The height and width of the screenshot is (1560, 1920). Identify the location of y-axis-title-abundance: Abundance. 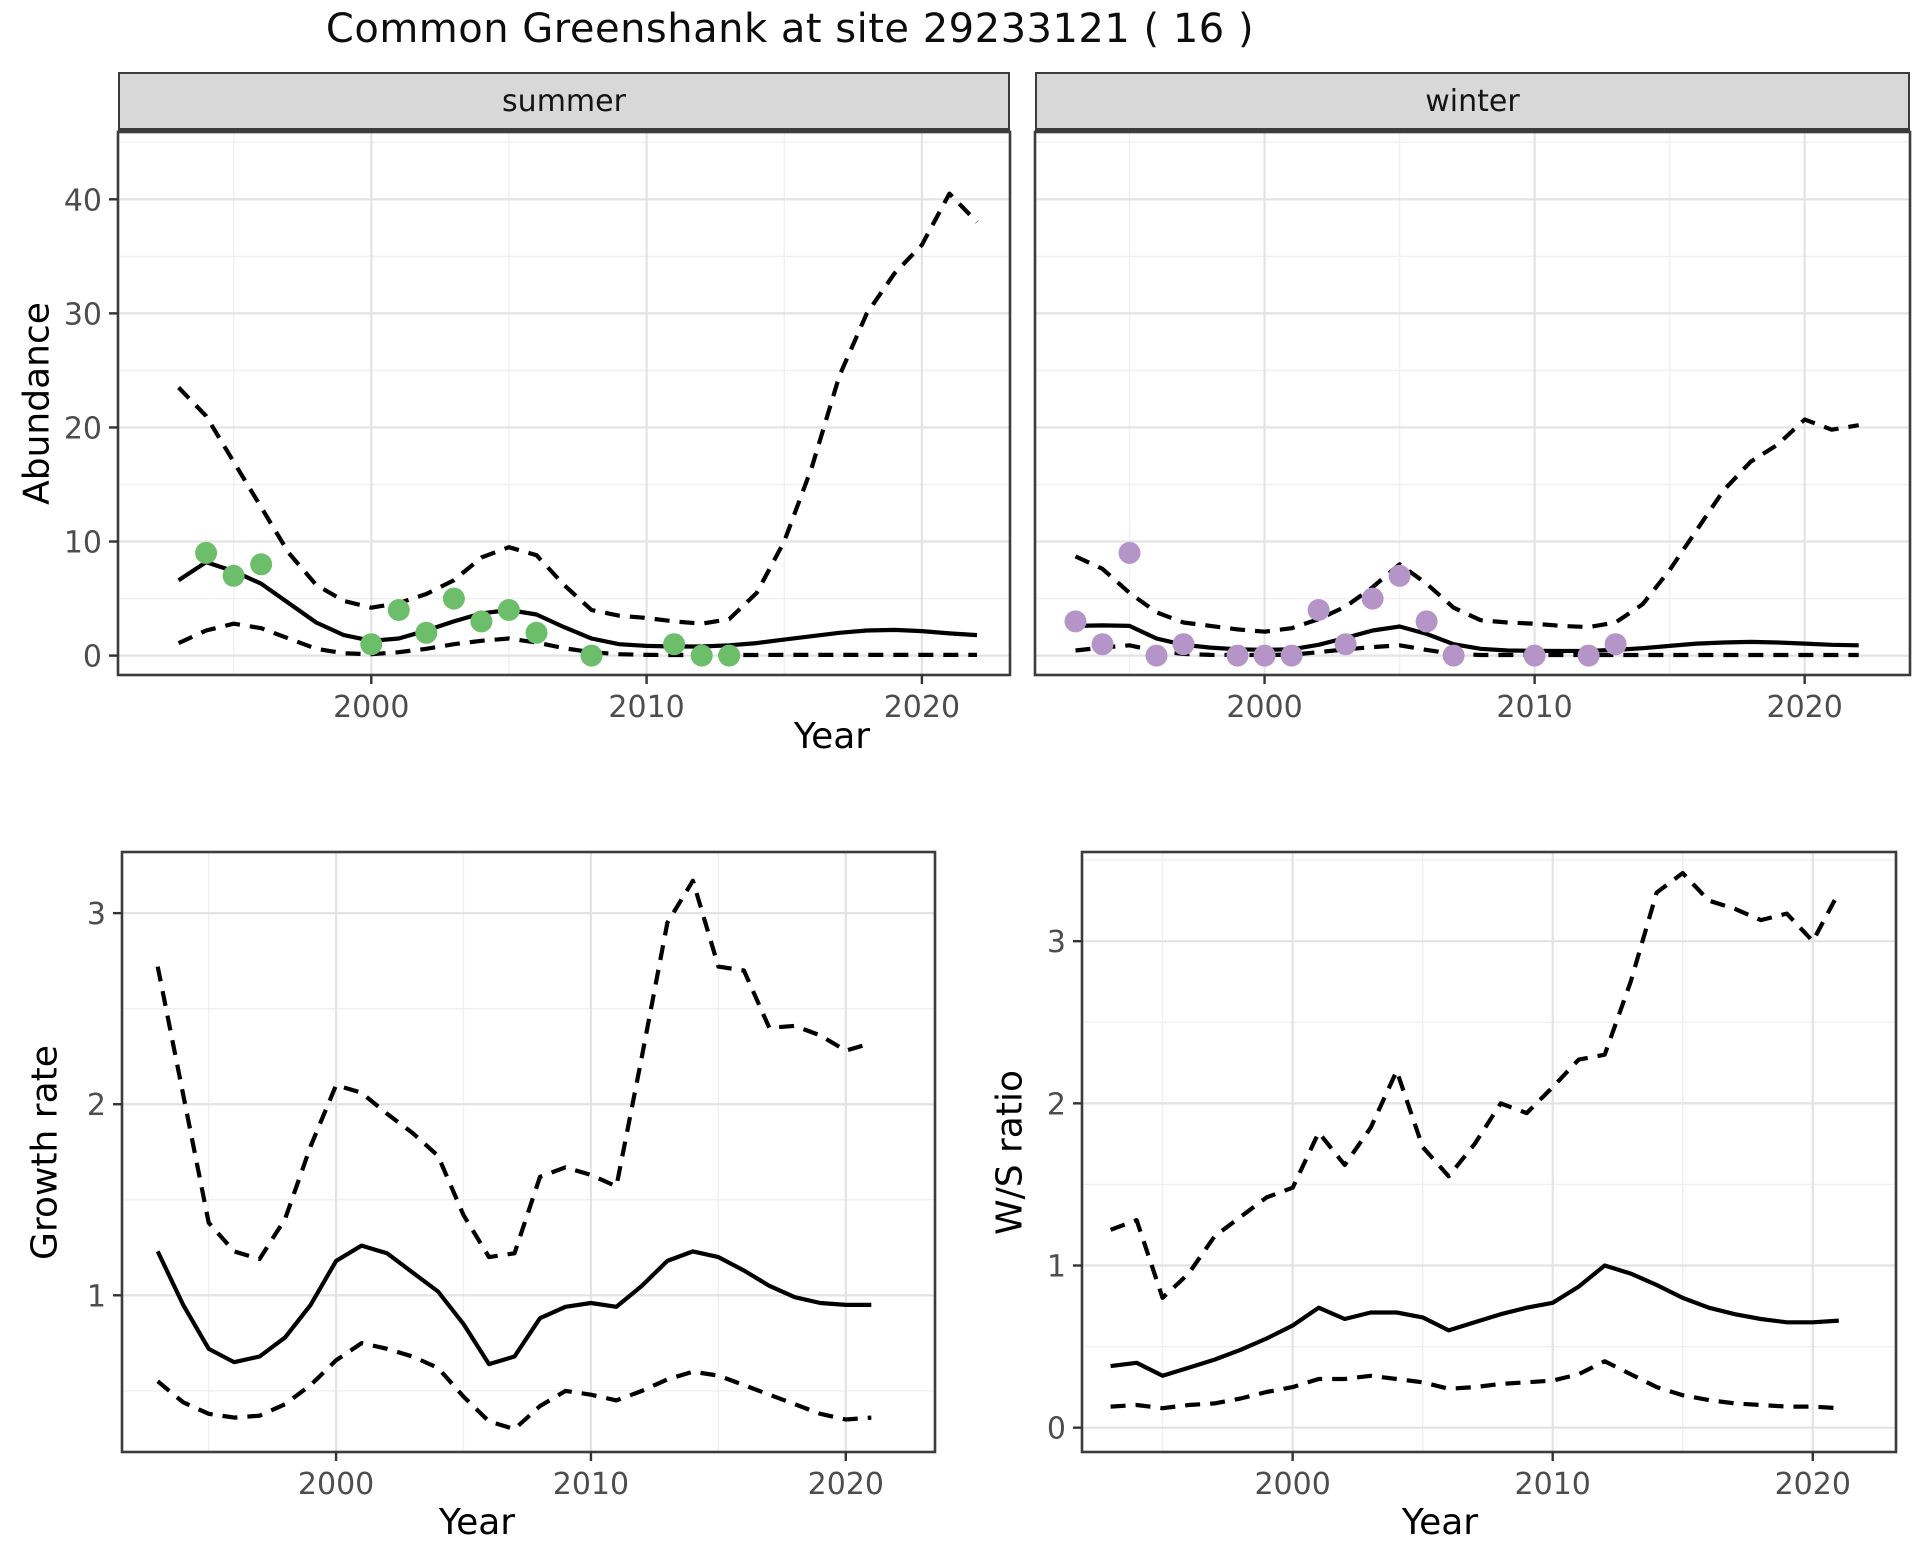
(37, 403).